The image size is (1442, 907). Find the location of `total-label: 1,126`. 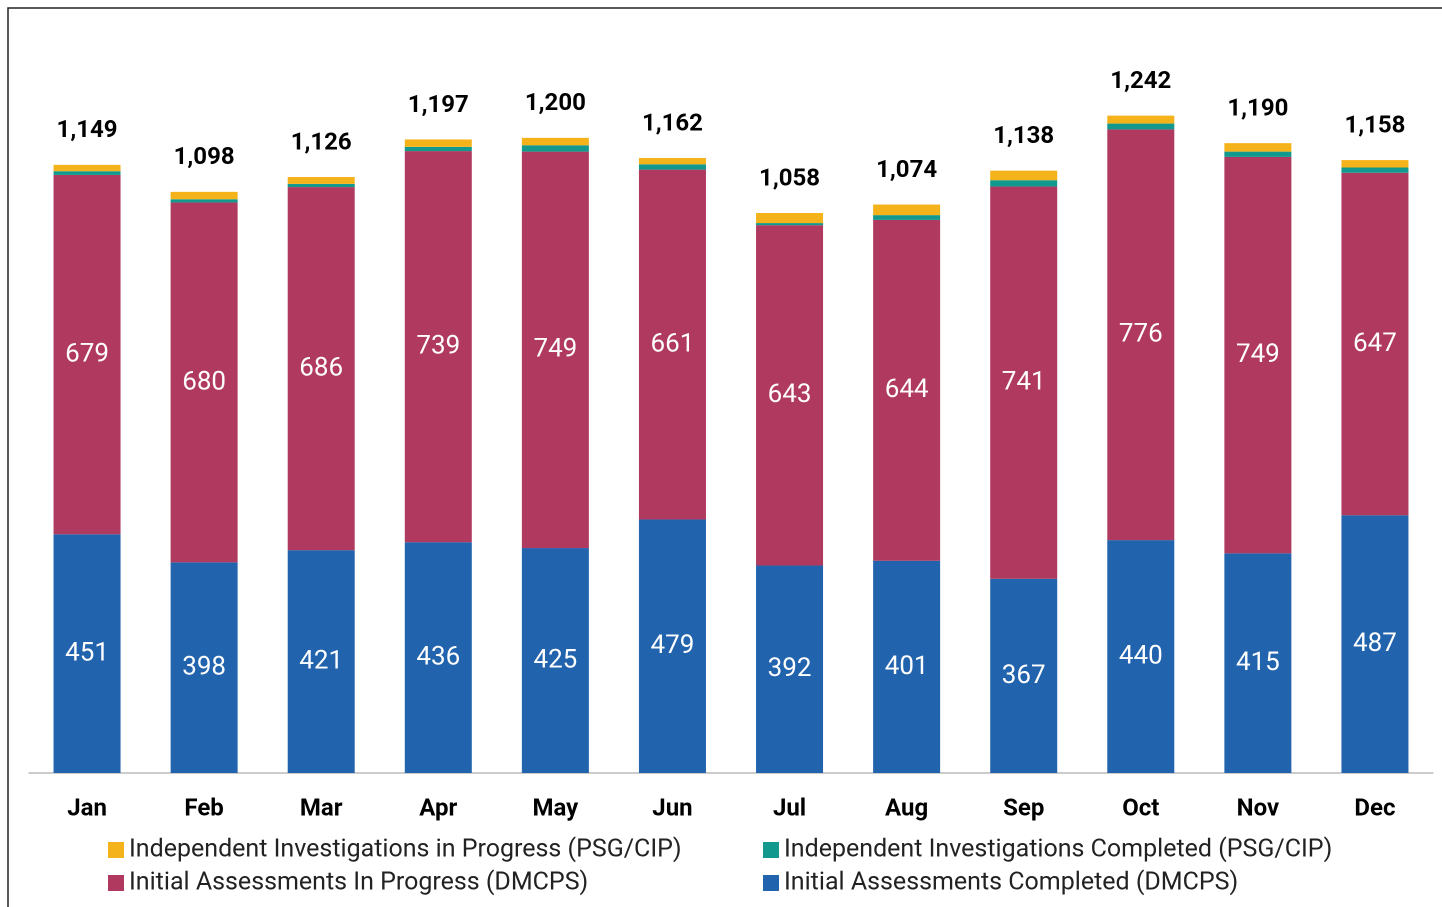

total-label: 1,126 is located at coordinates (321, 141).